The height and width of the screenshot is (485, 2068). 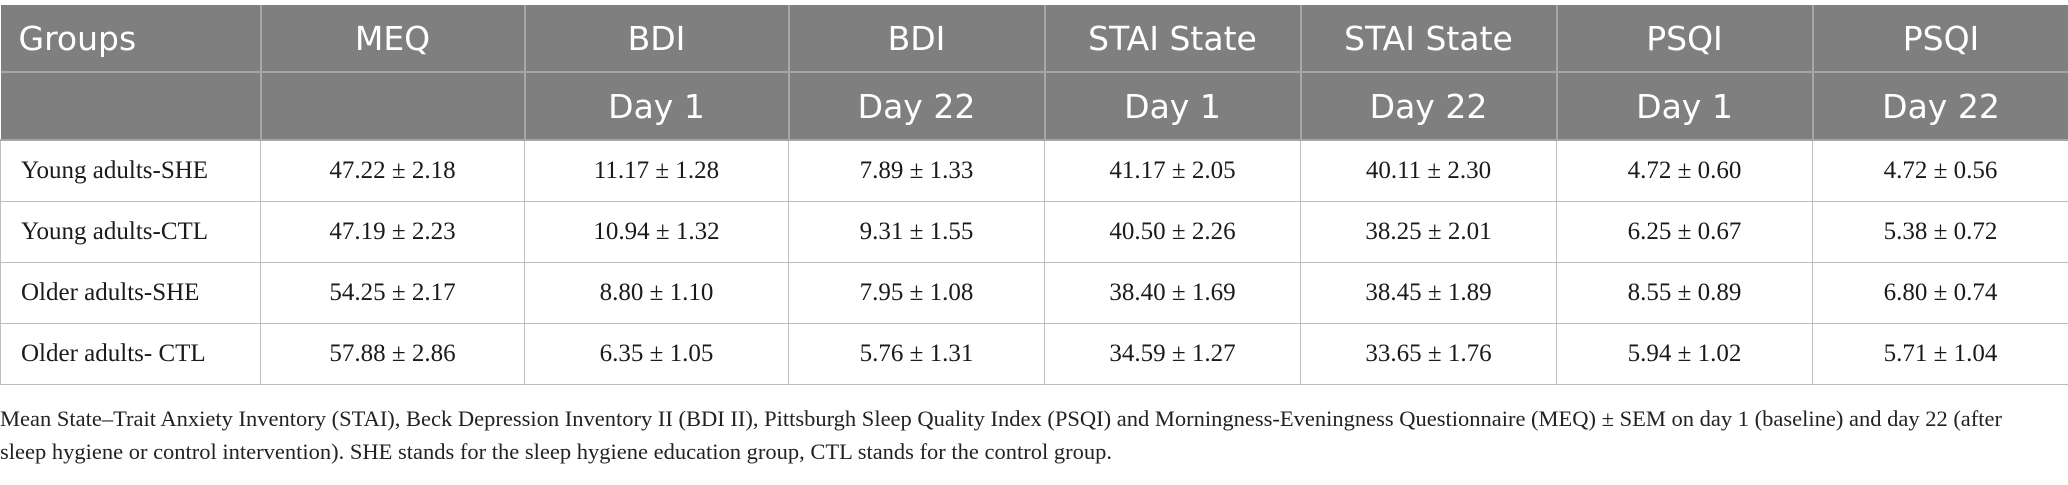 I want to click on table-cell: 40.50 ± 2.26, so click(x=1172, y=232).